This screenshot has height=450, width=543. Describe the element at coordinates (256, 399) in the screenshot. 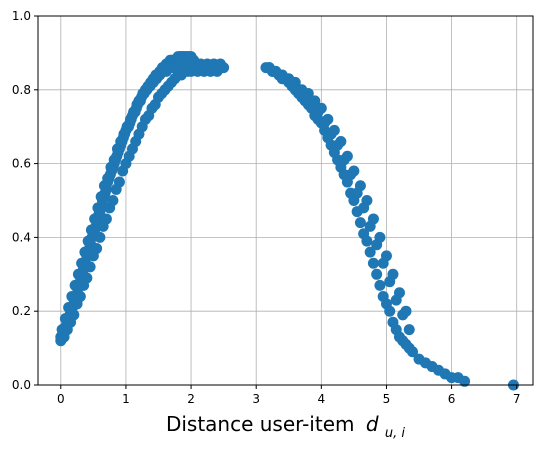

I see `x-tick-label-3: 3` at that location.